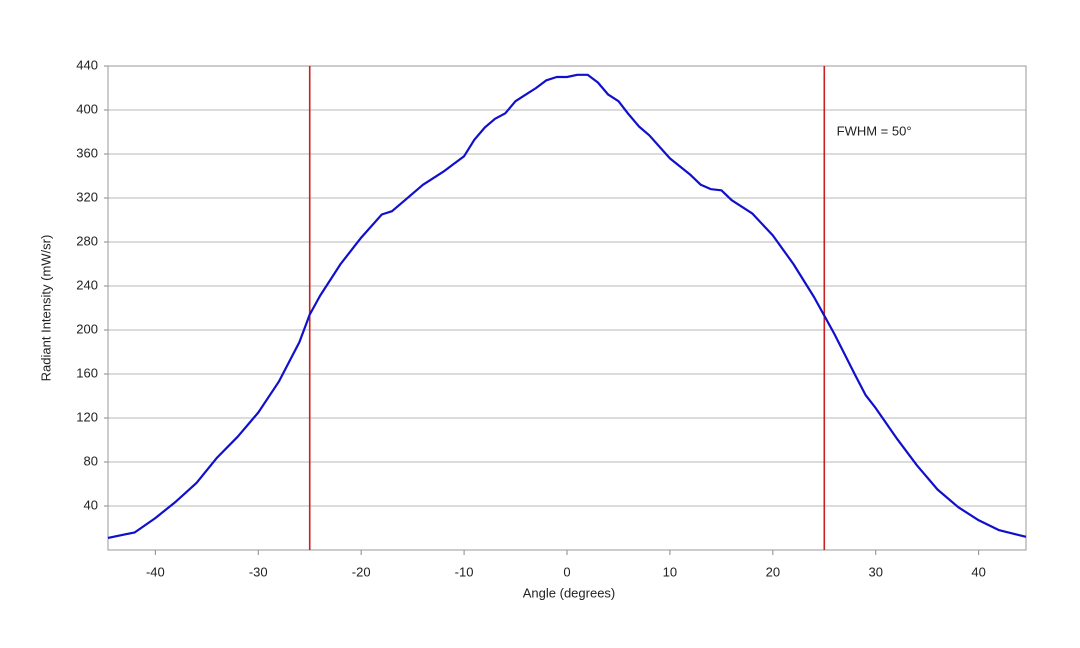 The width and height of the screenshot is (1080, 648). What do you see at coordinates (670, 571) in the screenshot?
I see `x-tick-label: 10` at bounding box center [670, 571].